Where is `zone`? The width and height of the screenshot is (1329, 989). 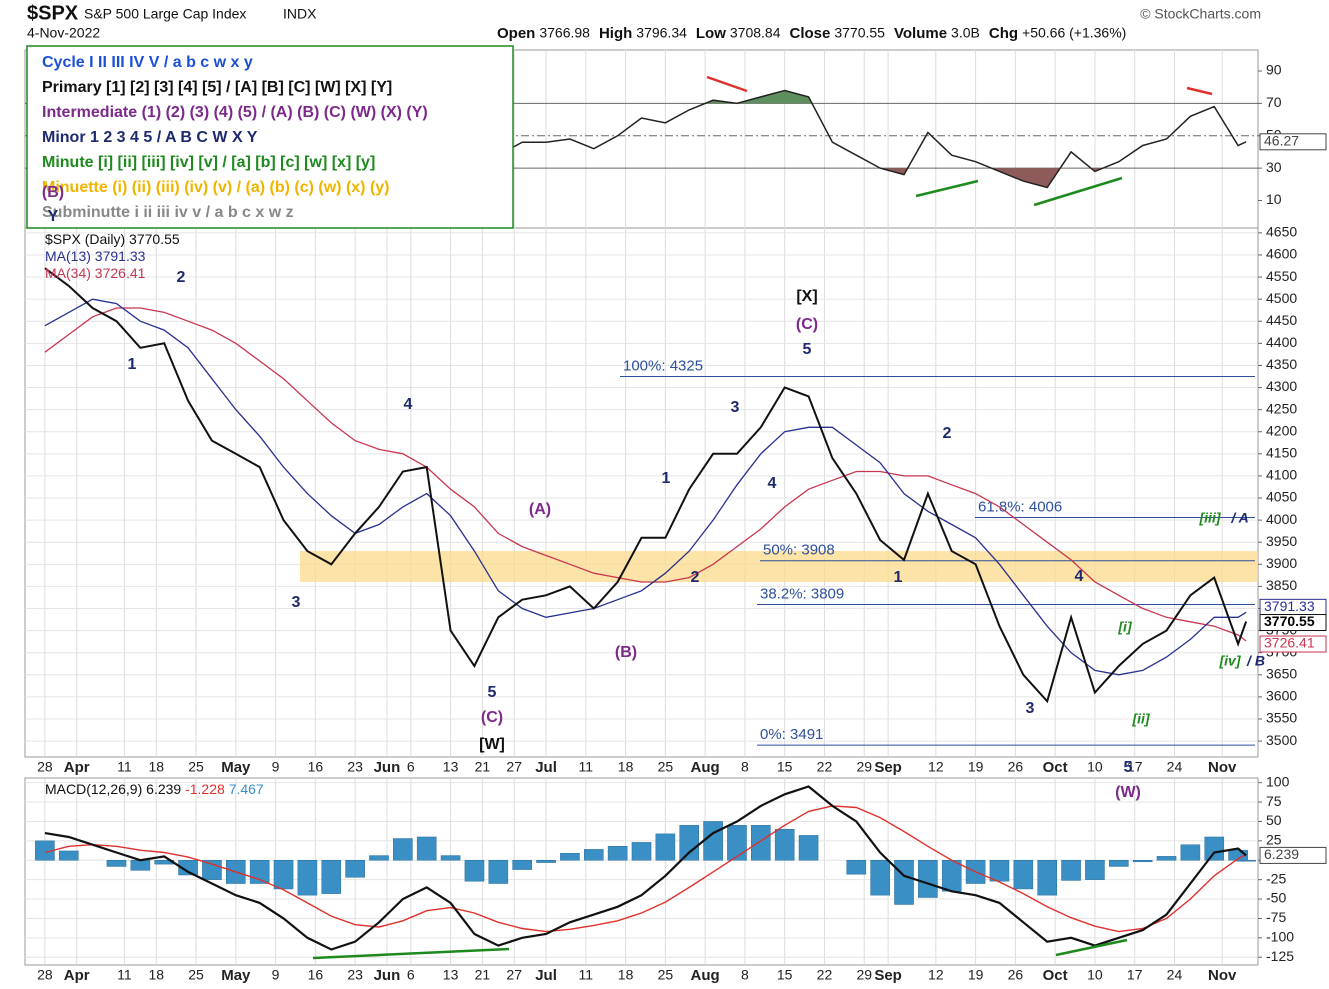 zone is located at coordinates (779, 566).